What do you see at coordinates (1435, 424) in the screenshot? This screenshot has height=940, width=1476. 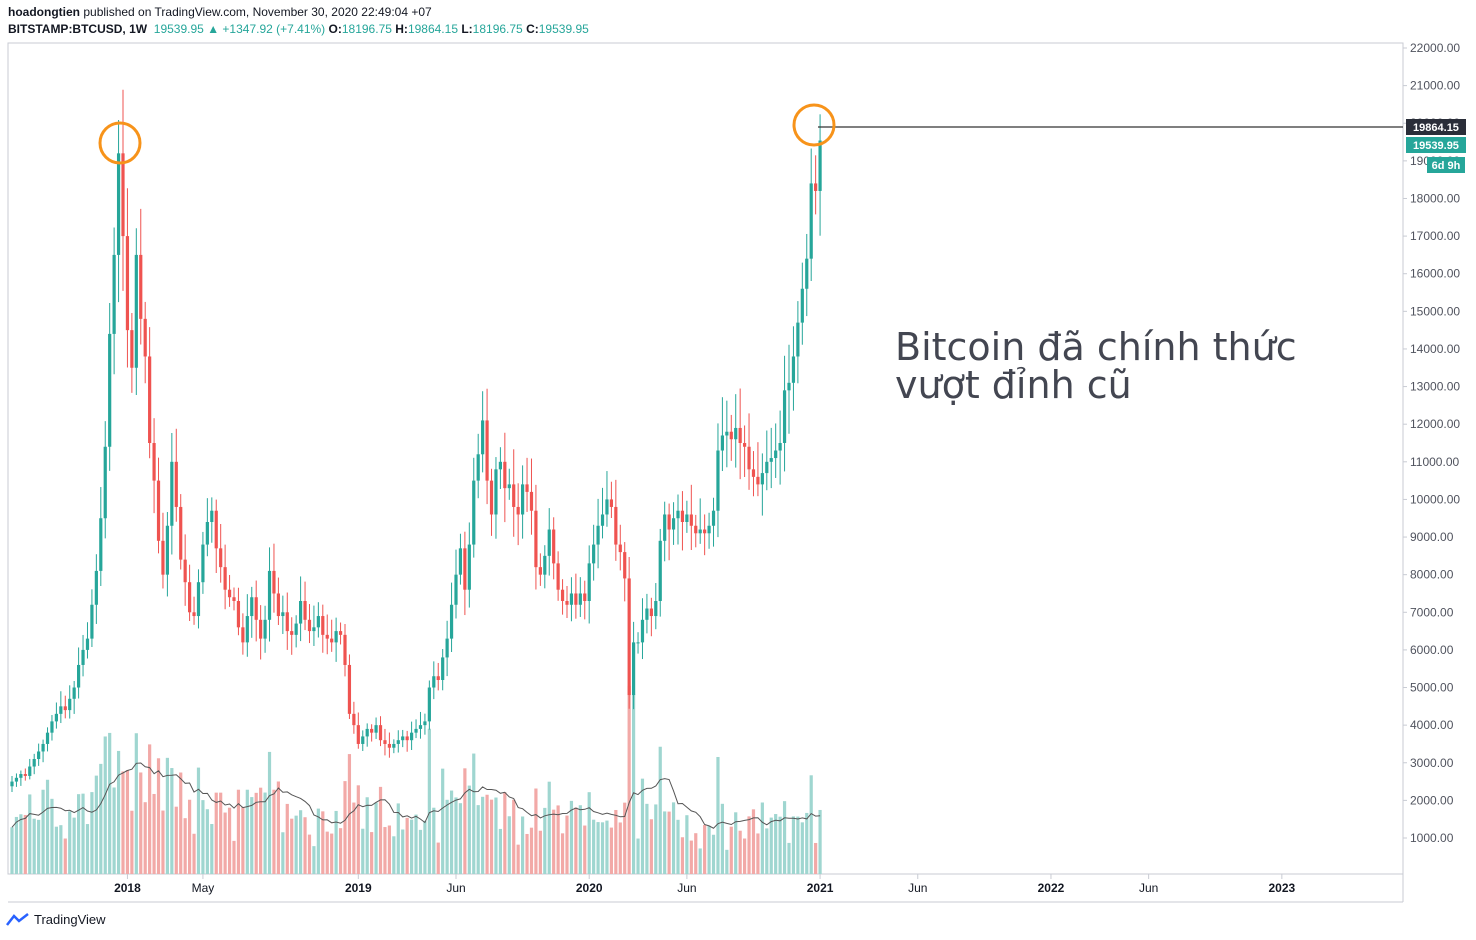 I see `price-tick-label: 12000.00` at bounding box center [1435, 424].